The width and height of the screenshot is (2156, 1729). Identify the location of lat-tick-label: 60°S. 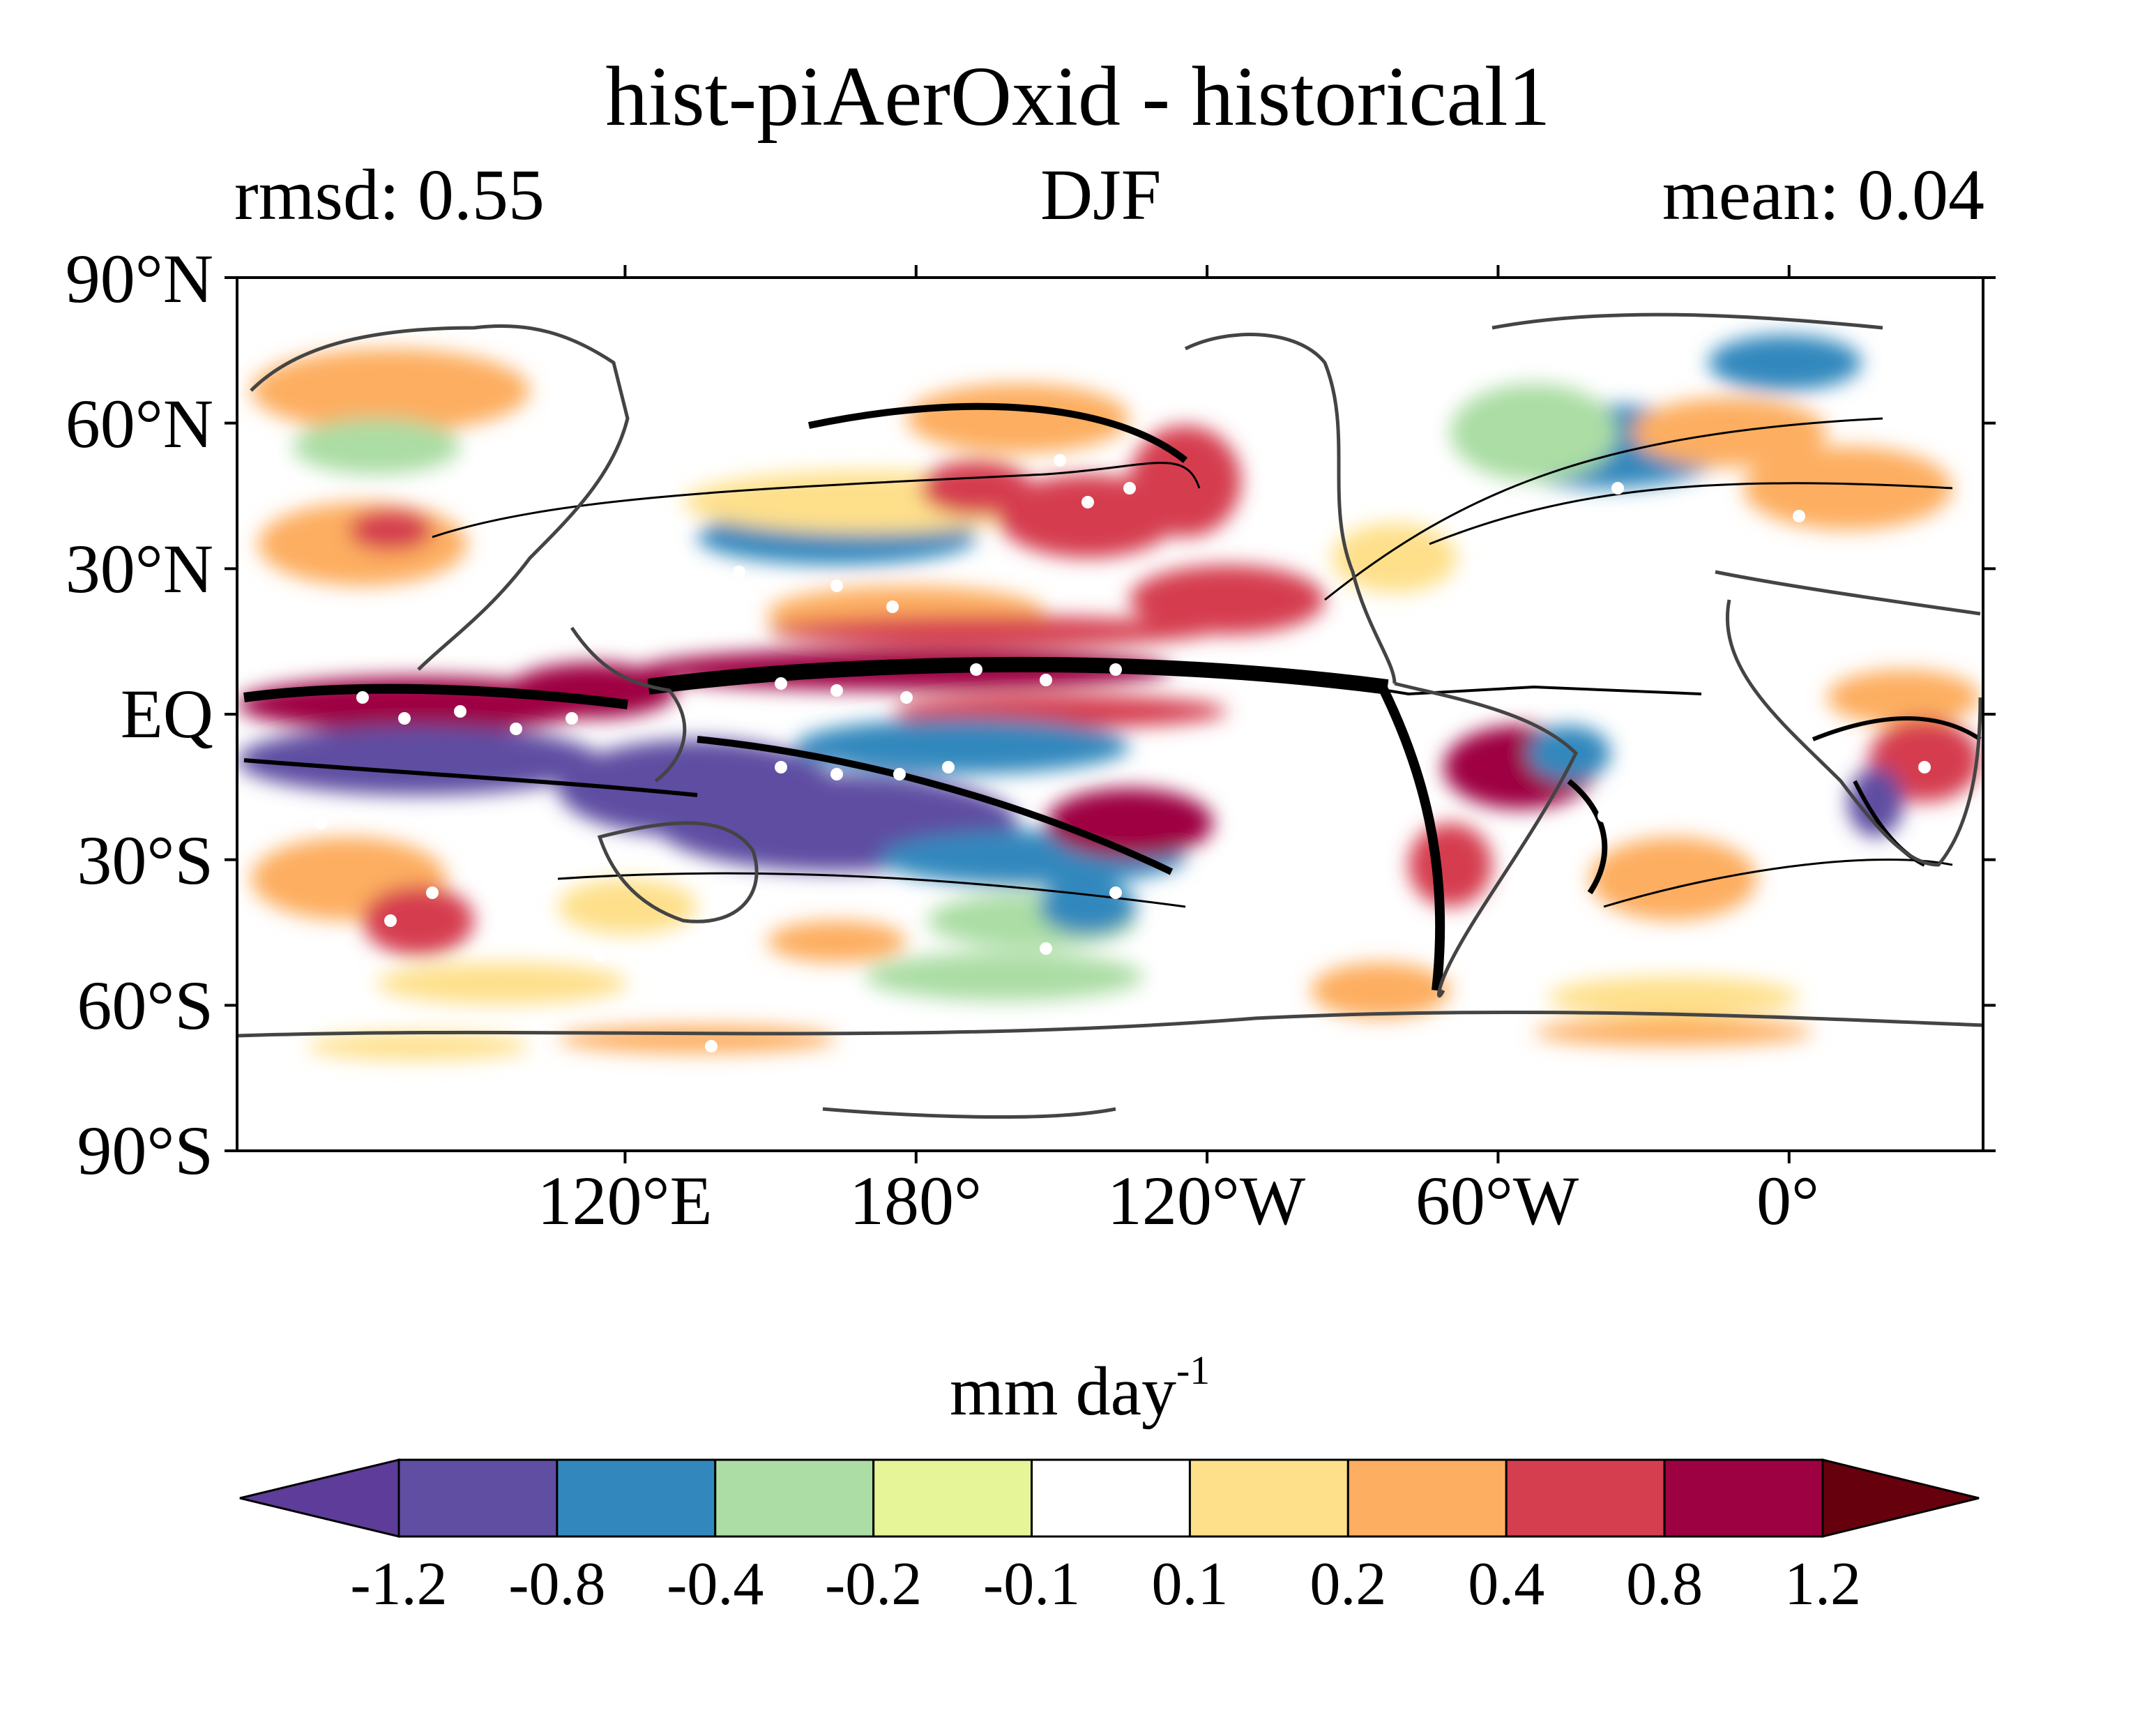
(145, 1005).